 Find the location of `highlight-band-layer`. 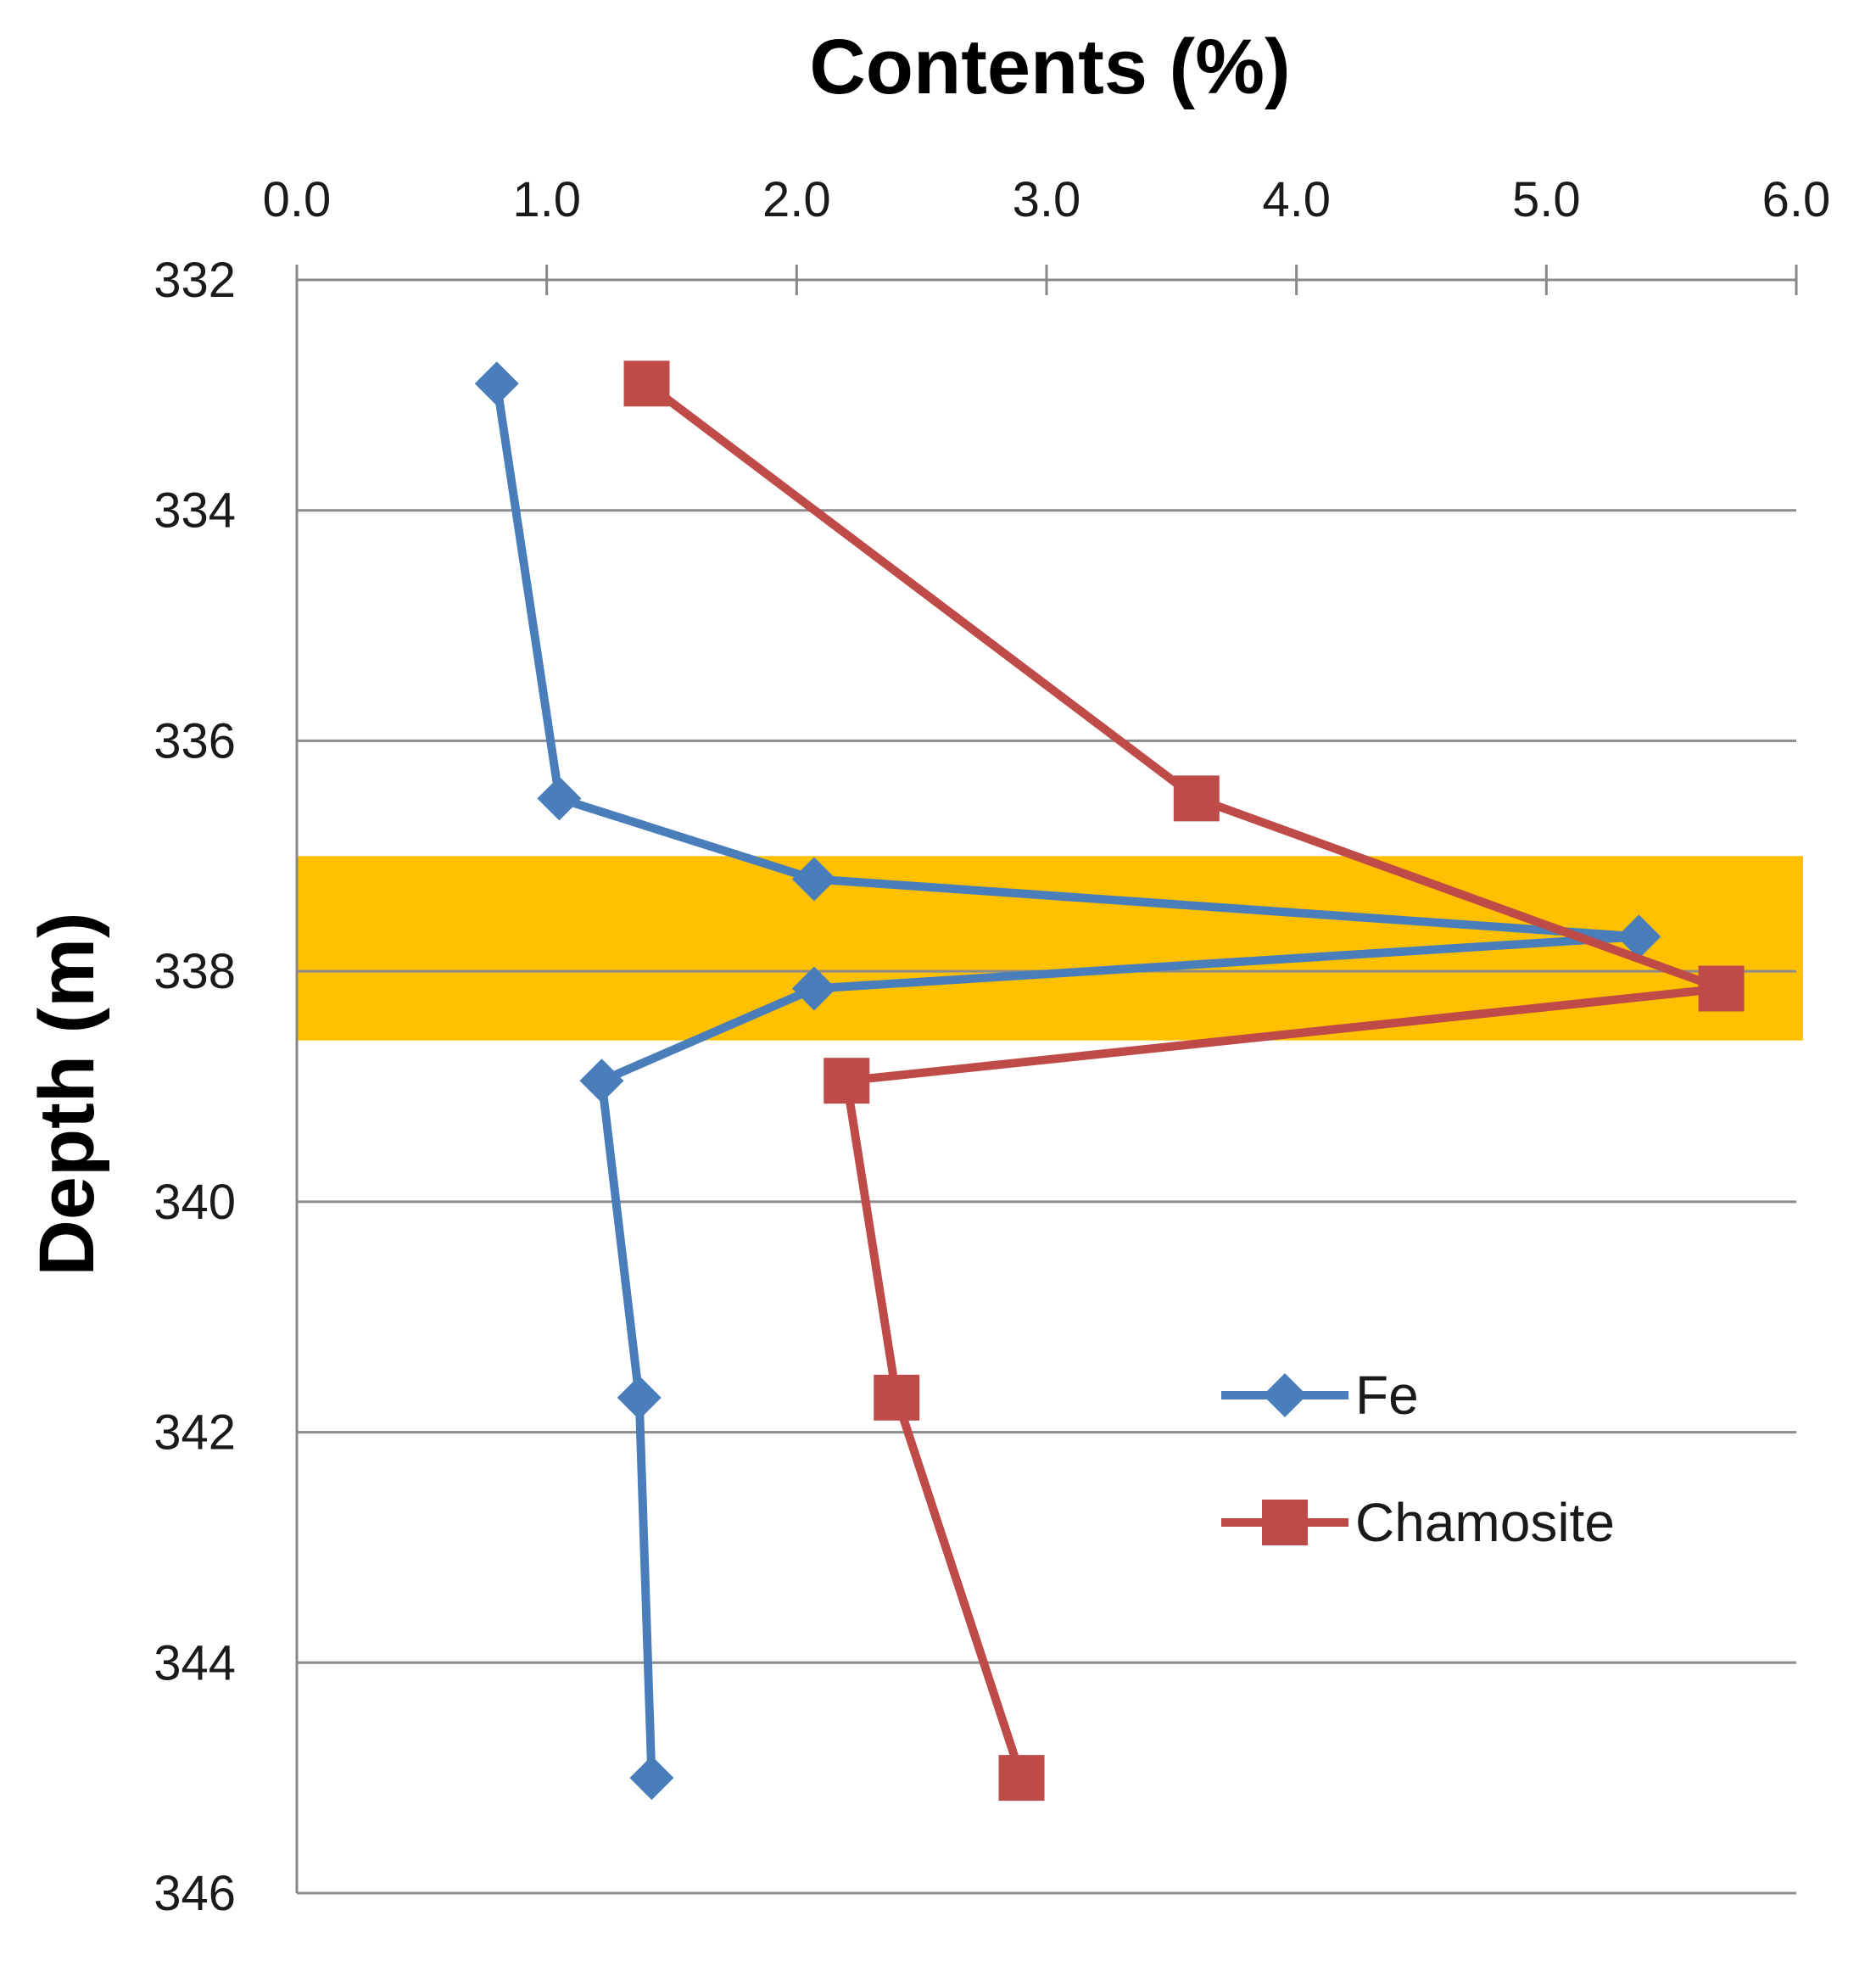

highlight-band-layer is located at coordinates (1050, 948).